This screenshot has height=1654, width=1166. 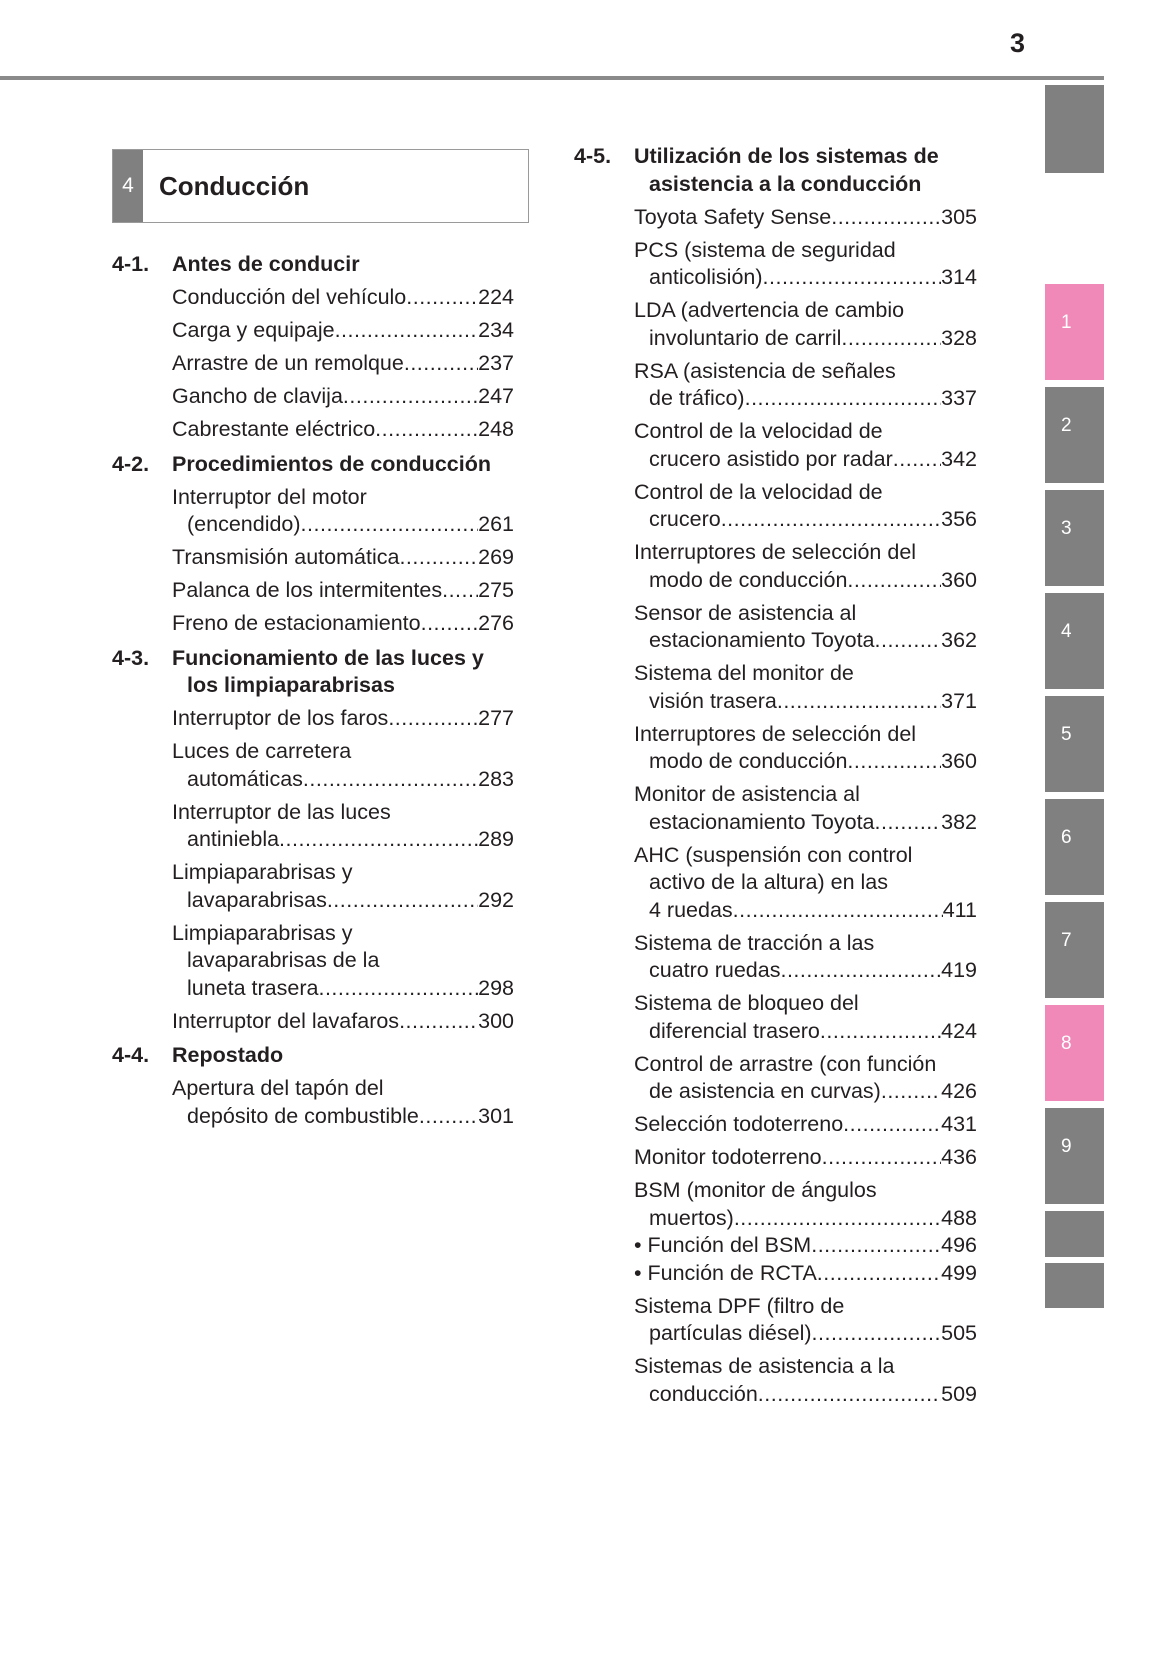 What do you see at coordinates (496, 396) in the screenshot?
I see `page-reference: 247` at bounding box center [496, 396].